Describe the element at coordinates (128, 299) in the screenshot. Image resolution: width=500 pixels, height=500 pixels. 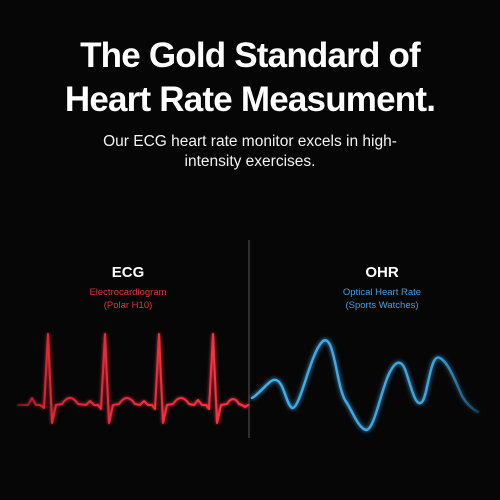
I see `ecg-description: Electrocardiogram (Polar H10)` at that location.